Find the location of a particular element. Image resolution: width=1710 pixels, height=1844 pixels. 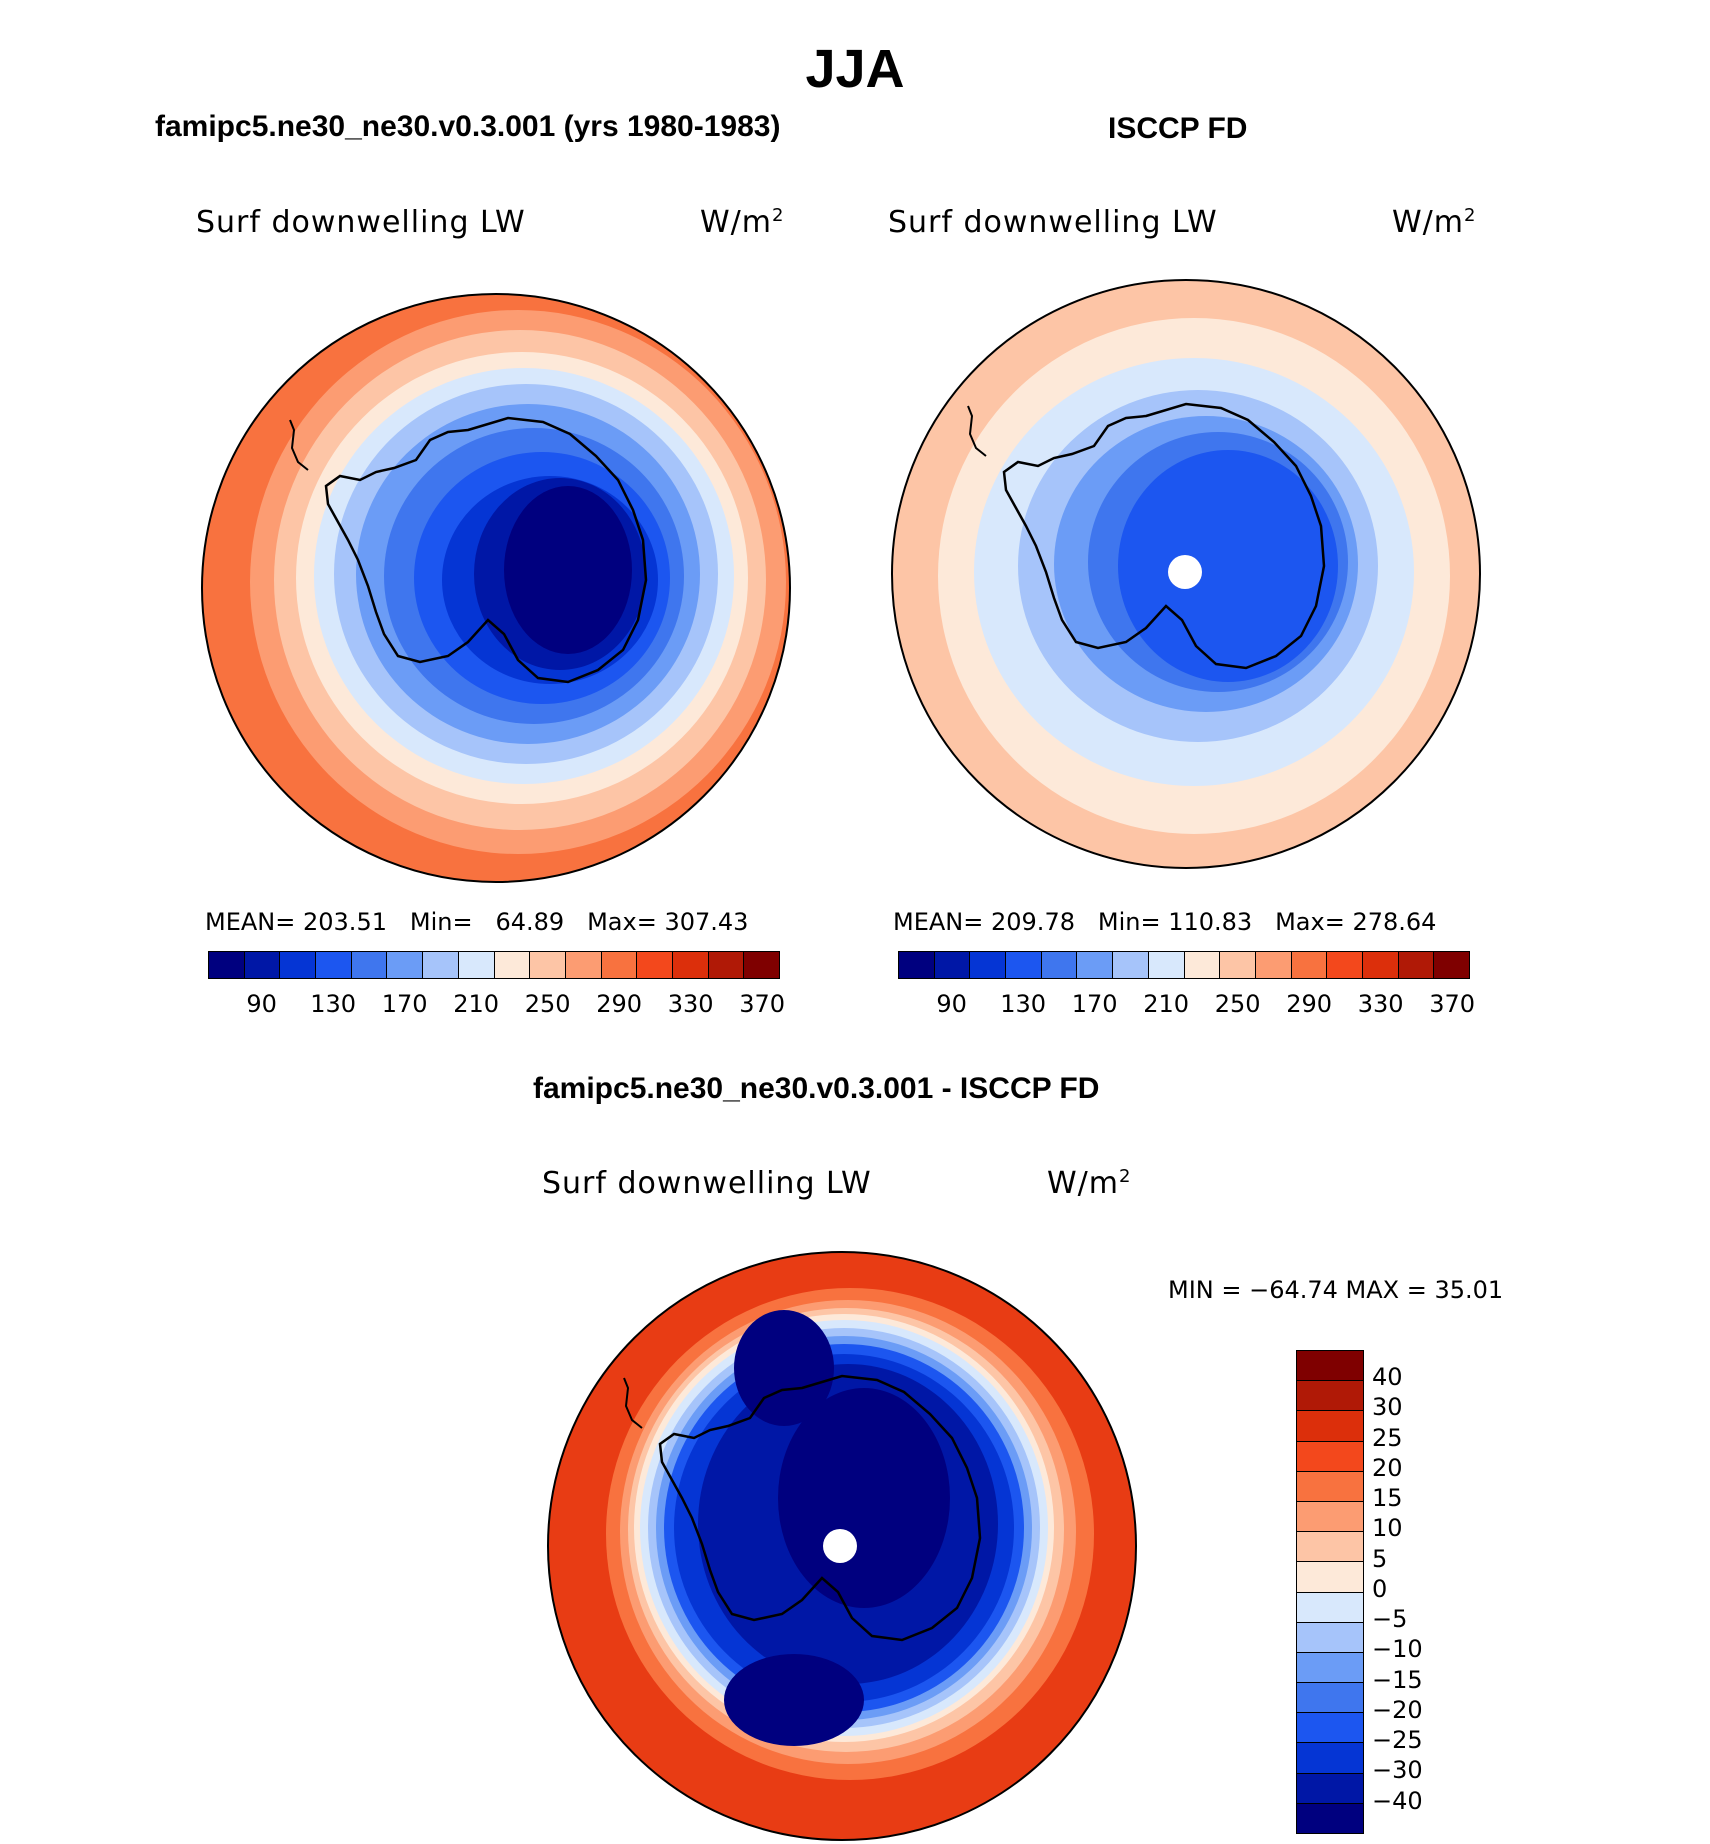

colorbar-tick-label: 25 is located at coordinates (1387, 1437).